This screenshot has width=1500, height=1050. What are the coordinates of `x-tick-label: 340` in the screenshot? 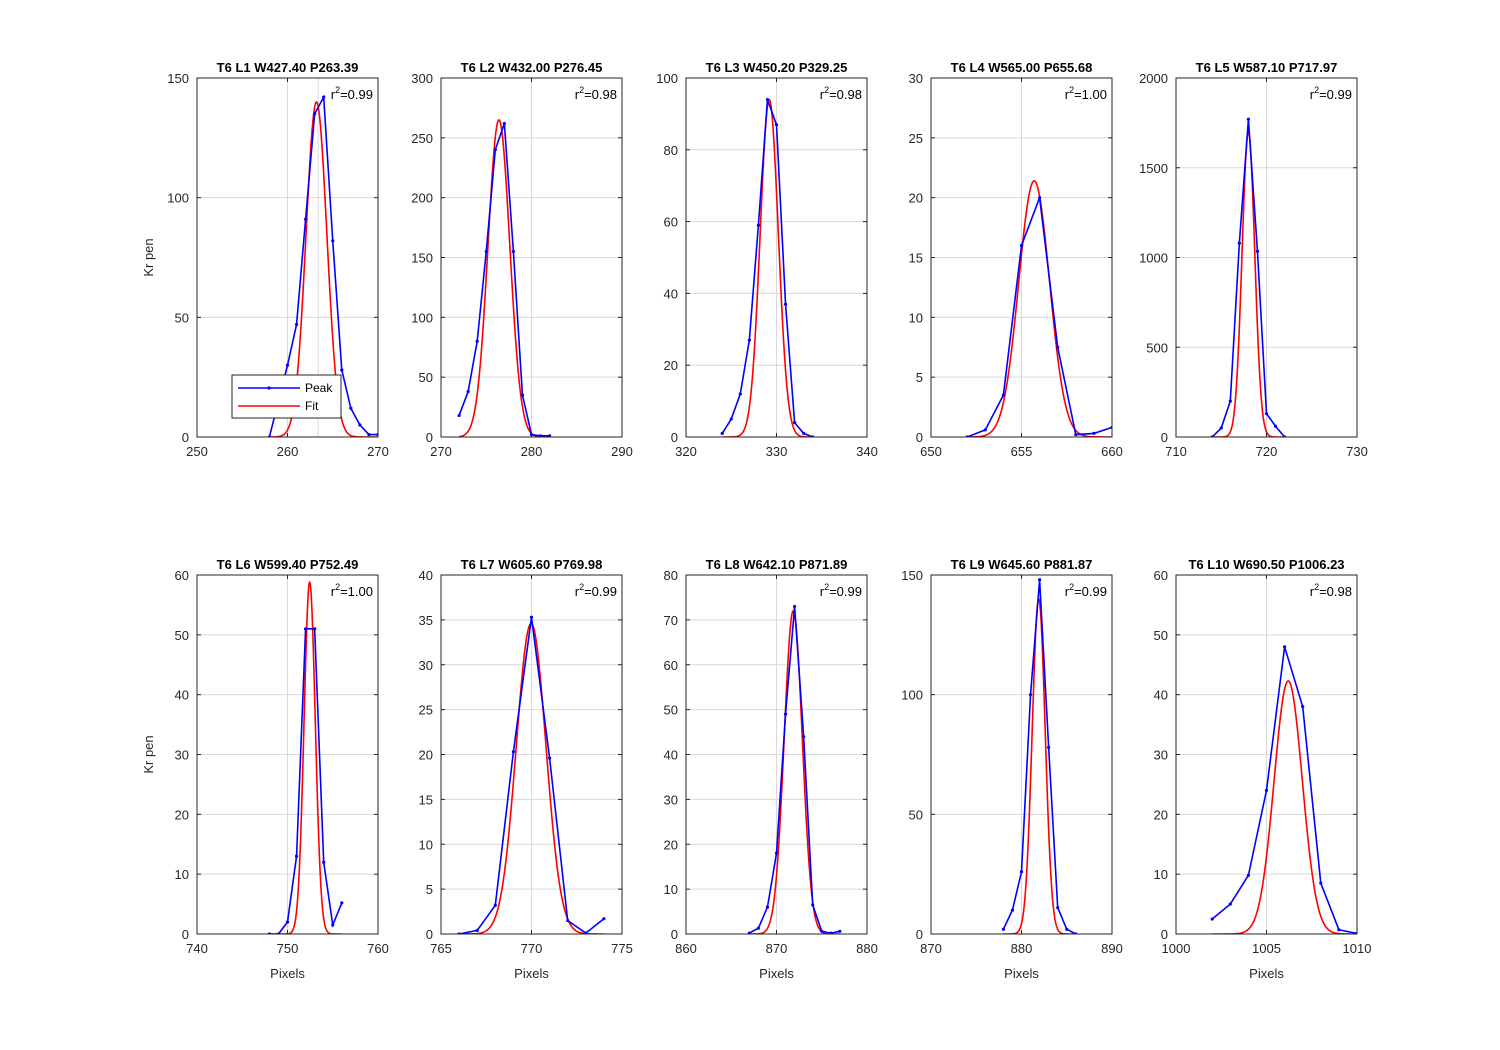 It's located at (867, 451).